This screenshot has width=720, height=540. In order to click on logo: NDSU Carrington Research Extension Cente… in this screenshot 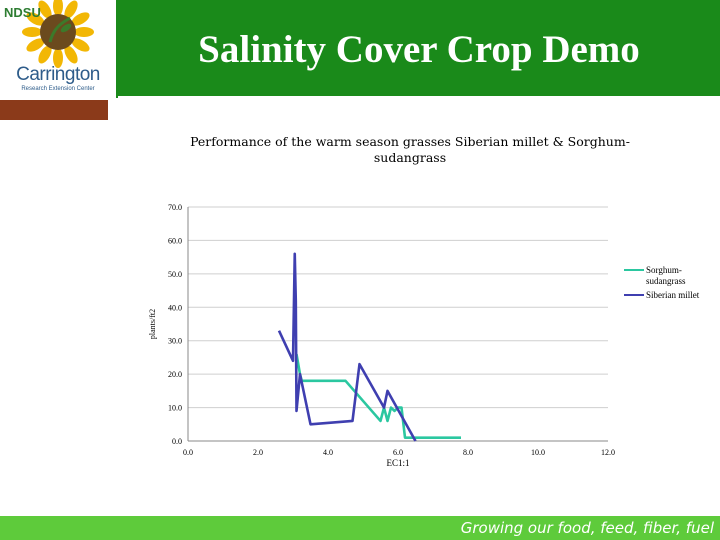, I will do `click(59, 49)`.